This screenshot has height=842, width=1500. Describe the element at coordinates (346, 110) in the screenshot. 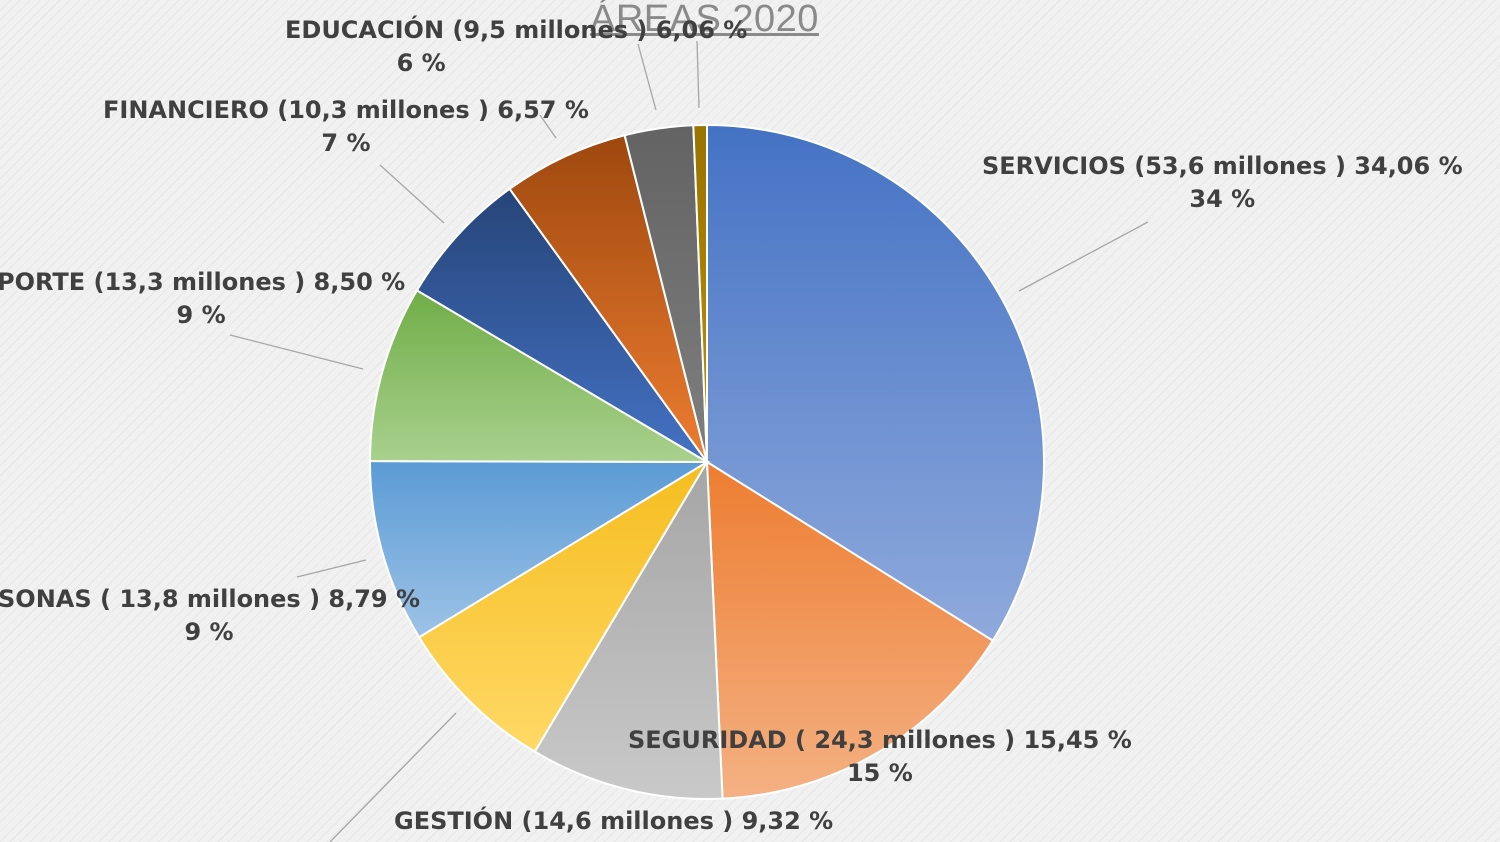

I see `label-financiero-text: FINANCIERO (10,3 millones ) 6,57 %` at that location.